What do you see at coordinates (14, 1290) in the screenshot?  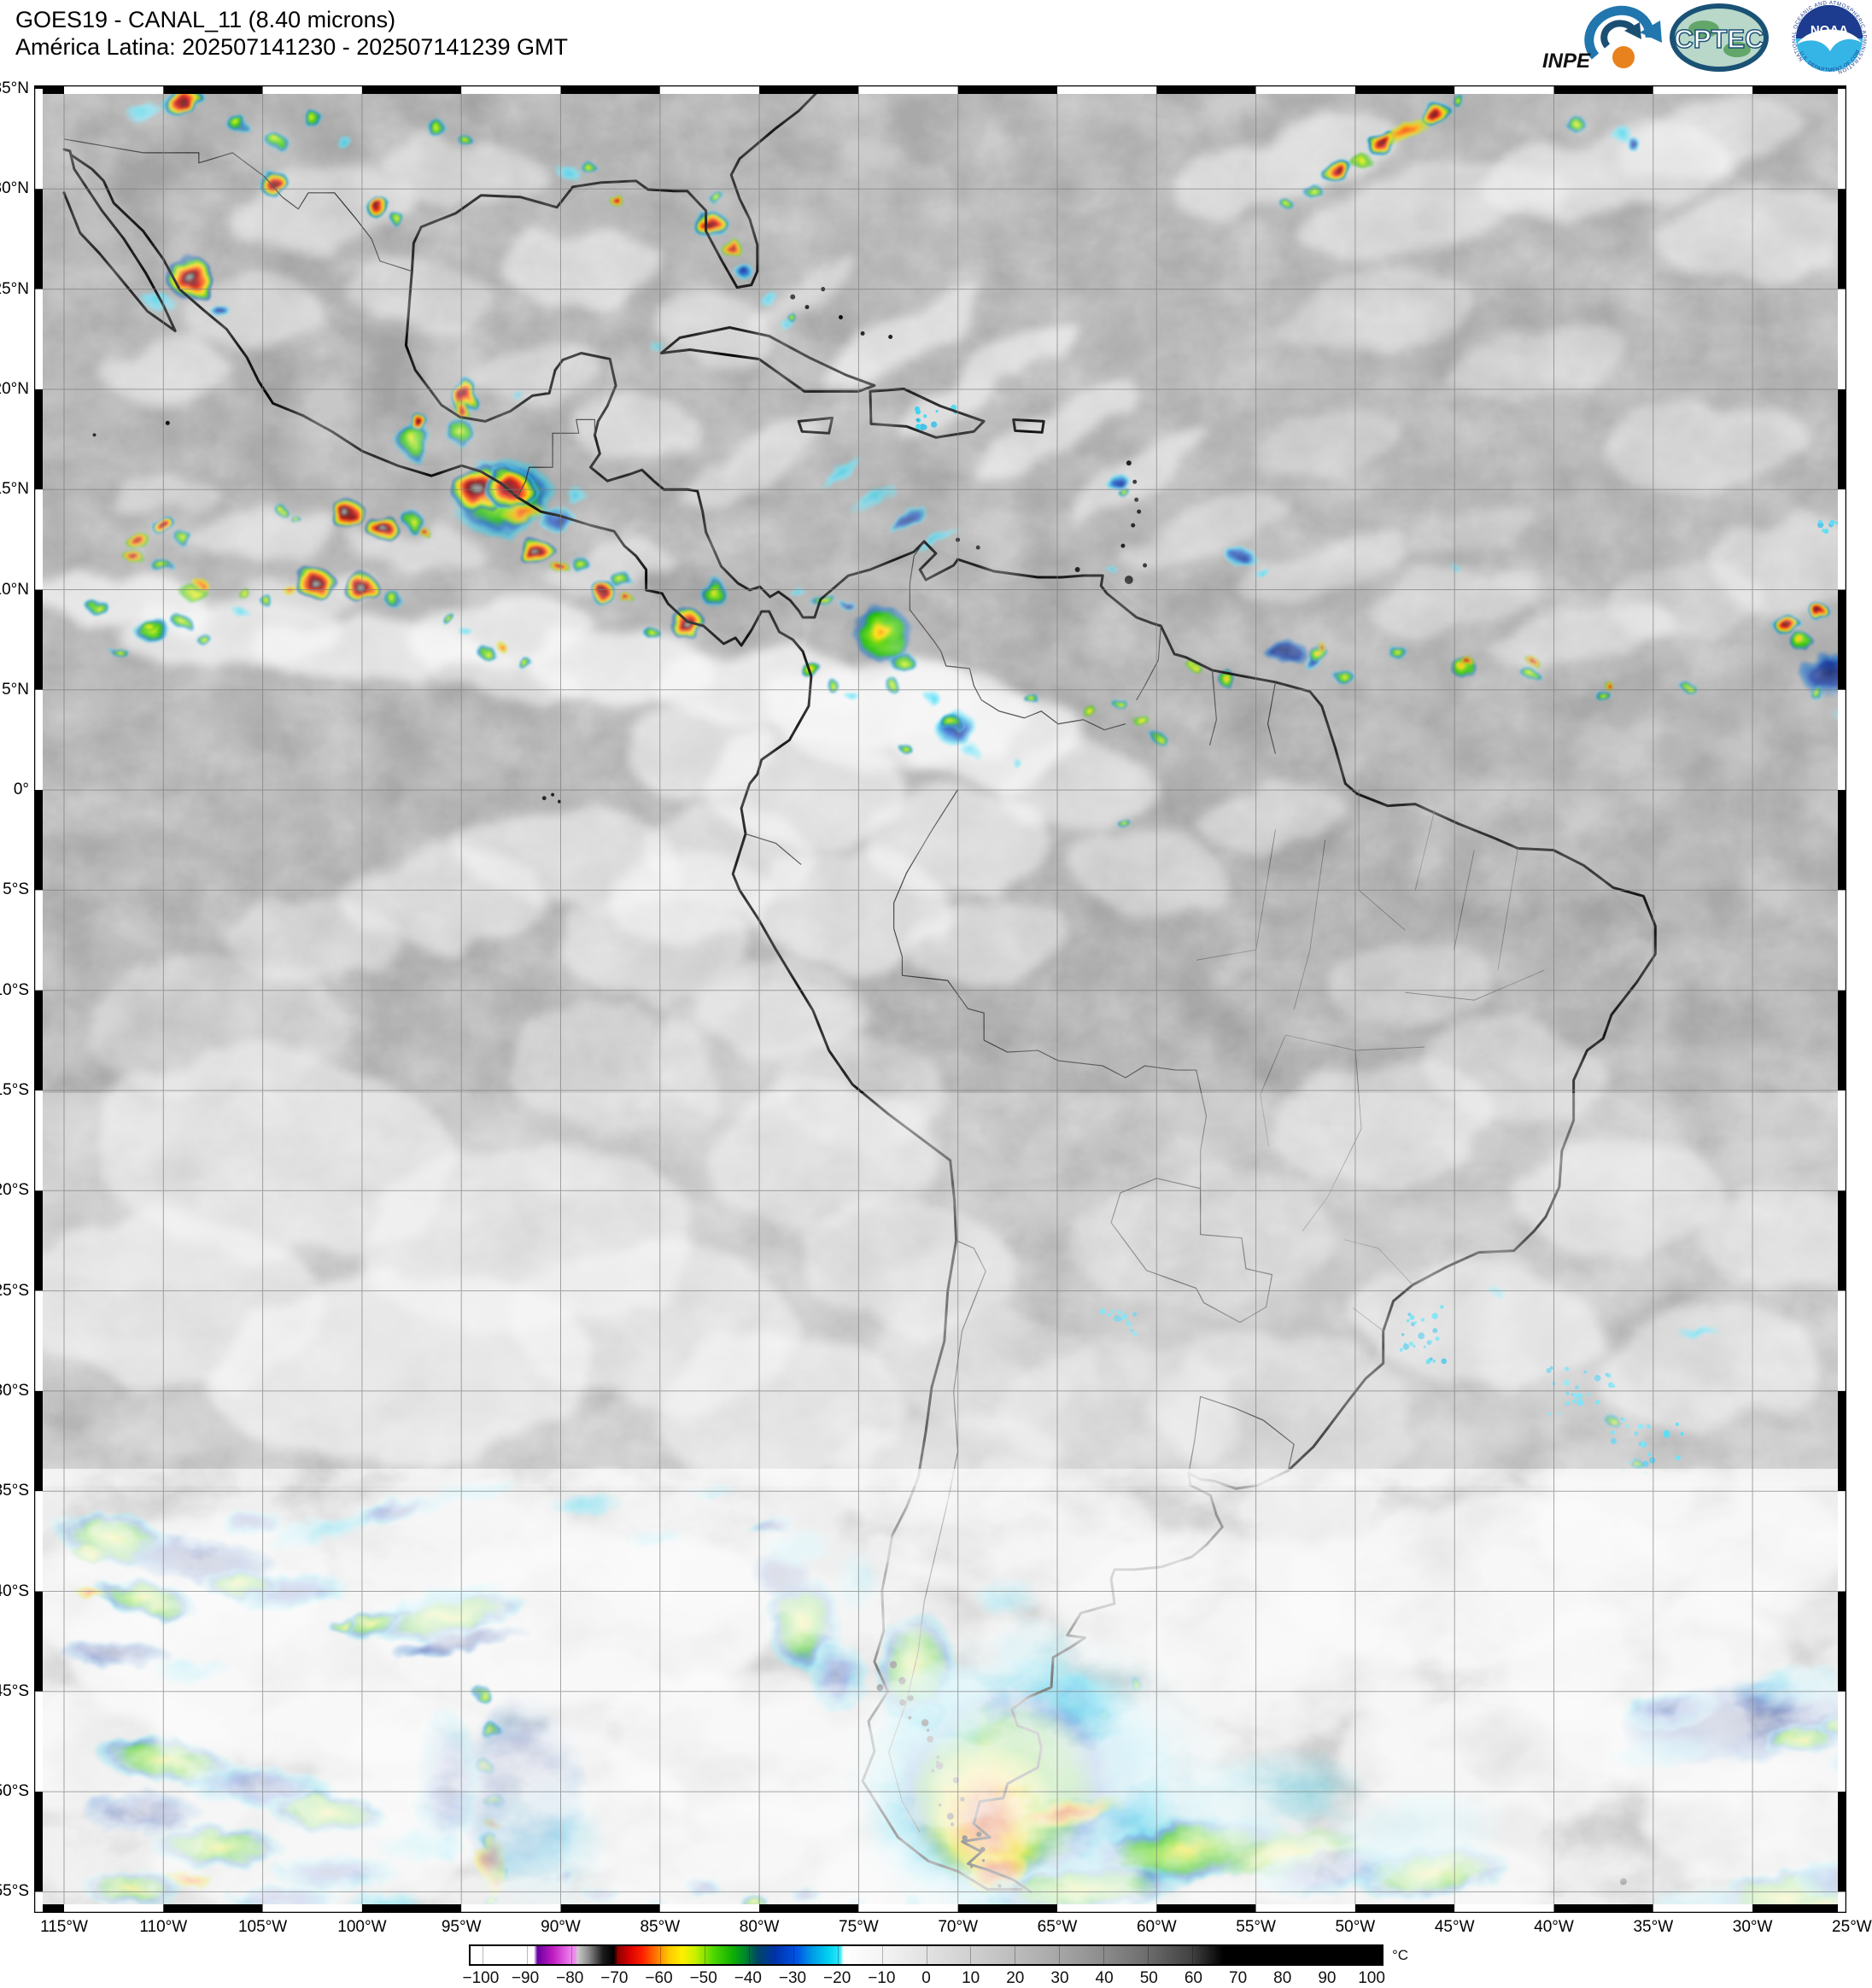 I see `lat-tick-label: 25°S` at bounding box center [14, 1290].